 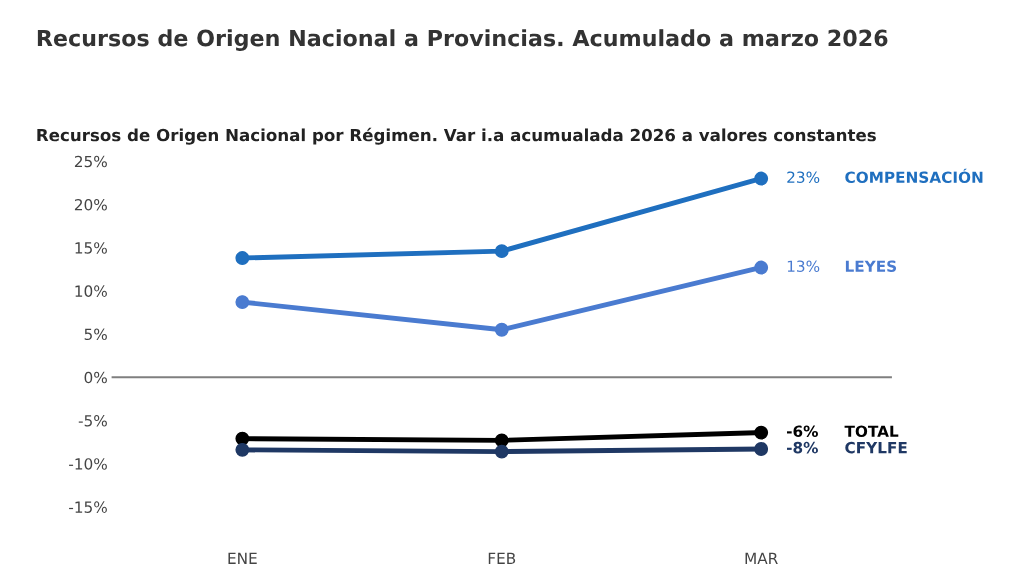 What do you see at coordinates (802, 447) in the screenshot?
I see `data-label: -8%` at bounding box center [802, 447].